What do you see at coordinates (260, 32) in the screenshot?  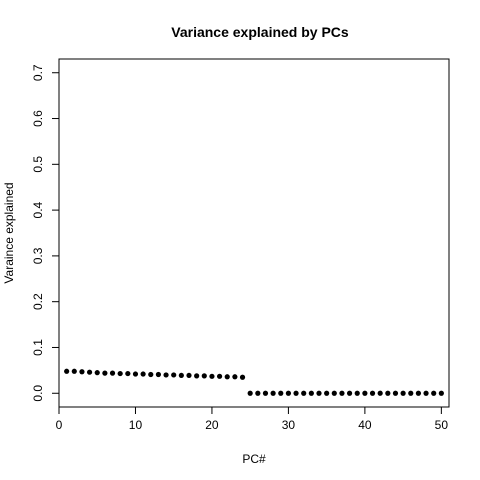 I see `chart-title: Variance explained by PCs` at bounding box center [260, 32].